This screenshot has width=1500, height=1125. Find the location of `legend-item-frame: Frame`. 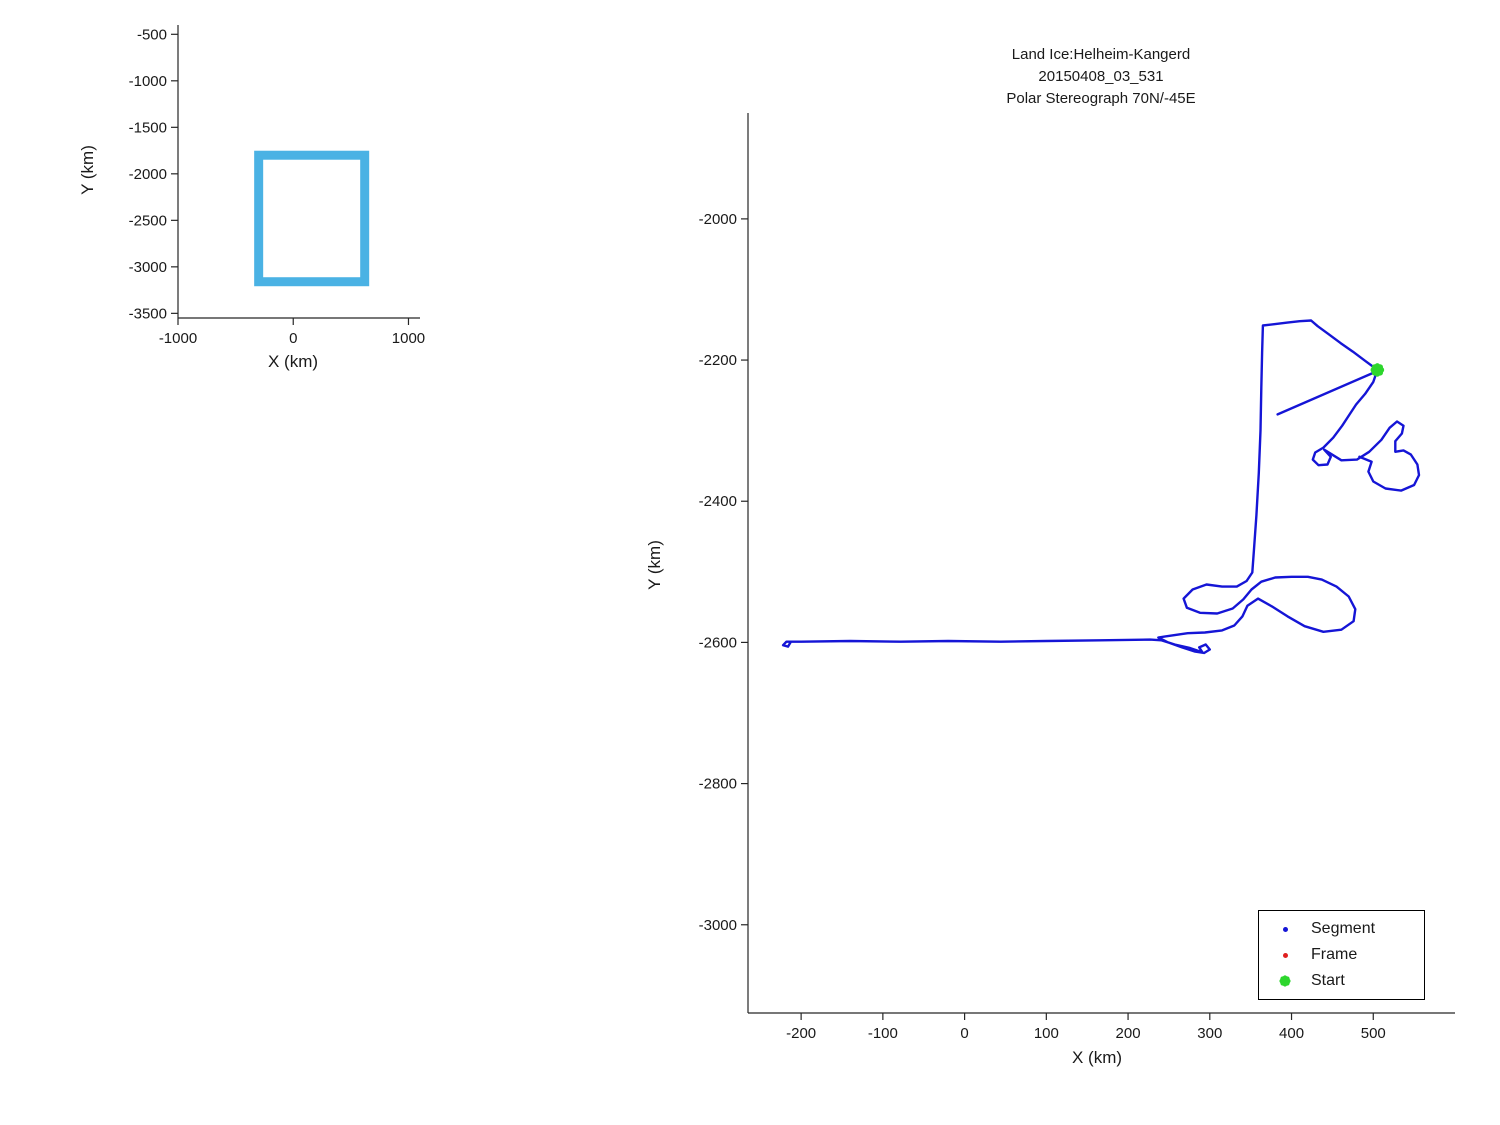

legend-item-frame: Frame is located at coordinates (1341, 955).